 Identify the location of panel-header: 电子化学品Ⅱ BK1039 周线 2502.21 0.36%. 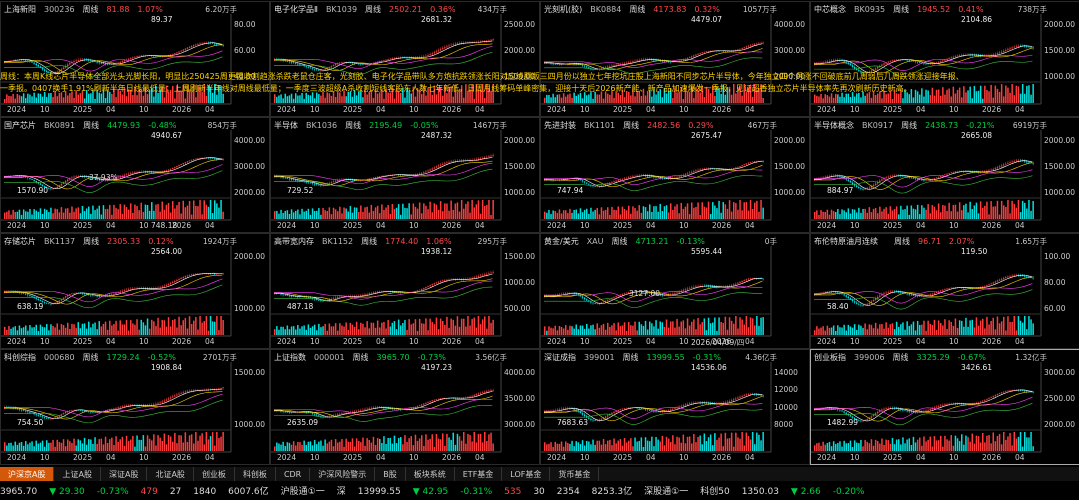
(369, 9).